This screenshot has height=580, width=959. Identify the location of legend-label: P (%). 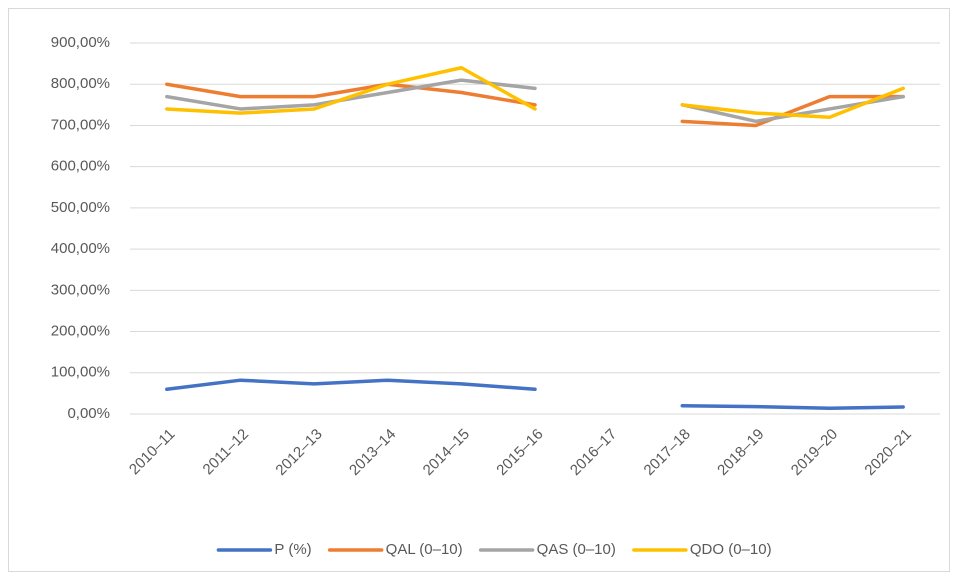
(292, 549).